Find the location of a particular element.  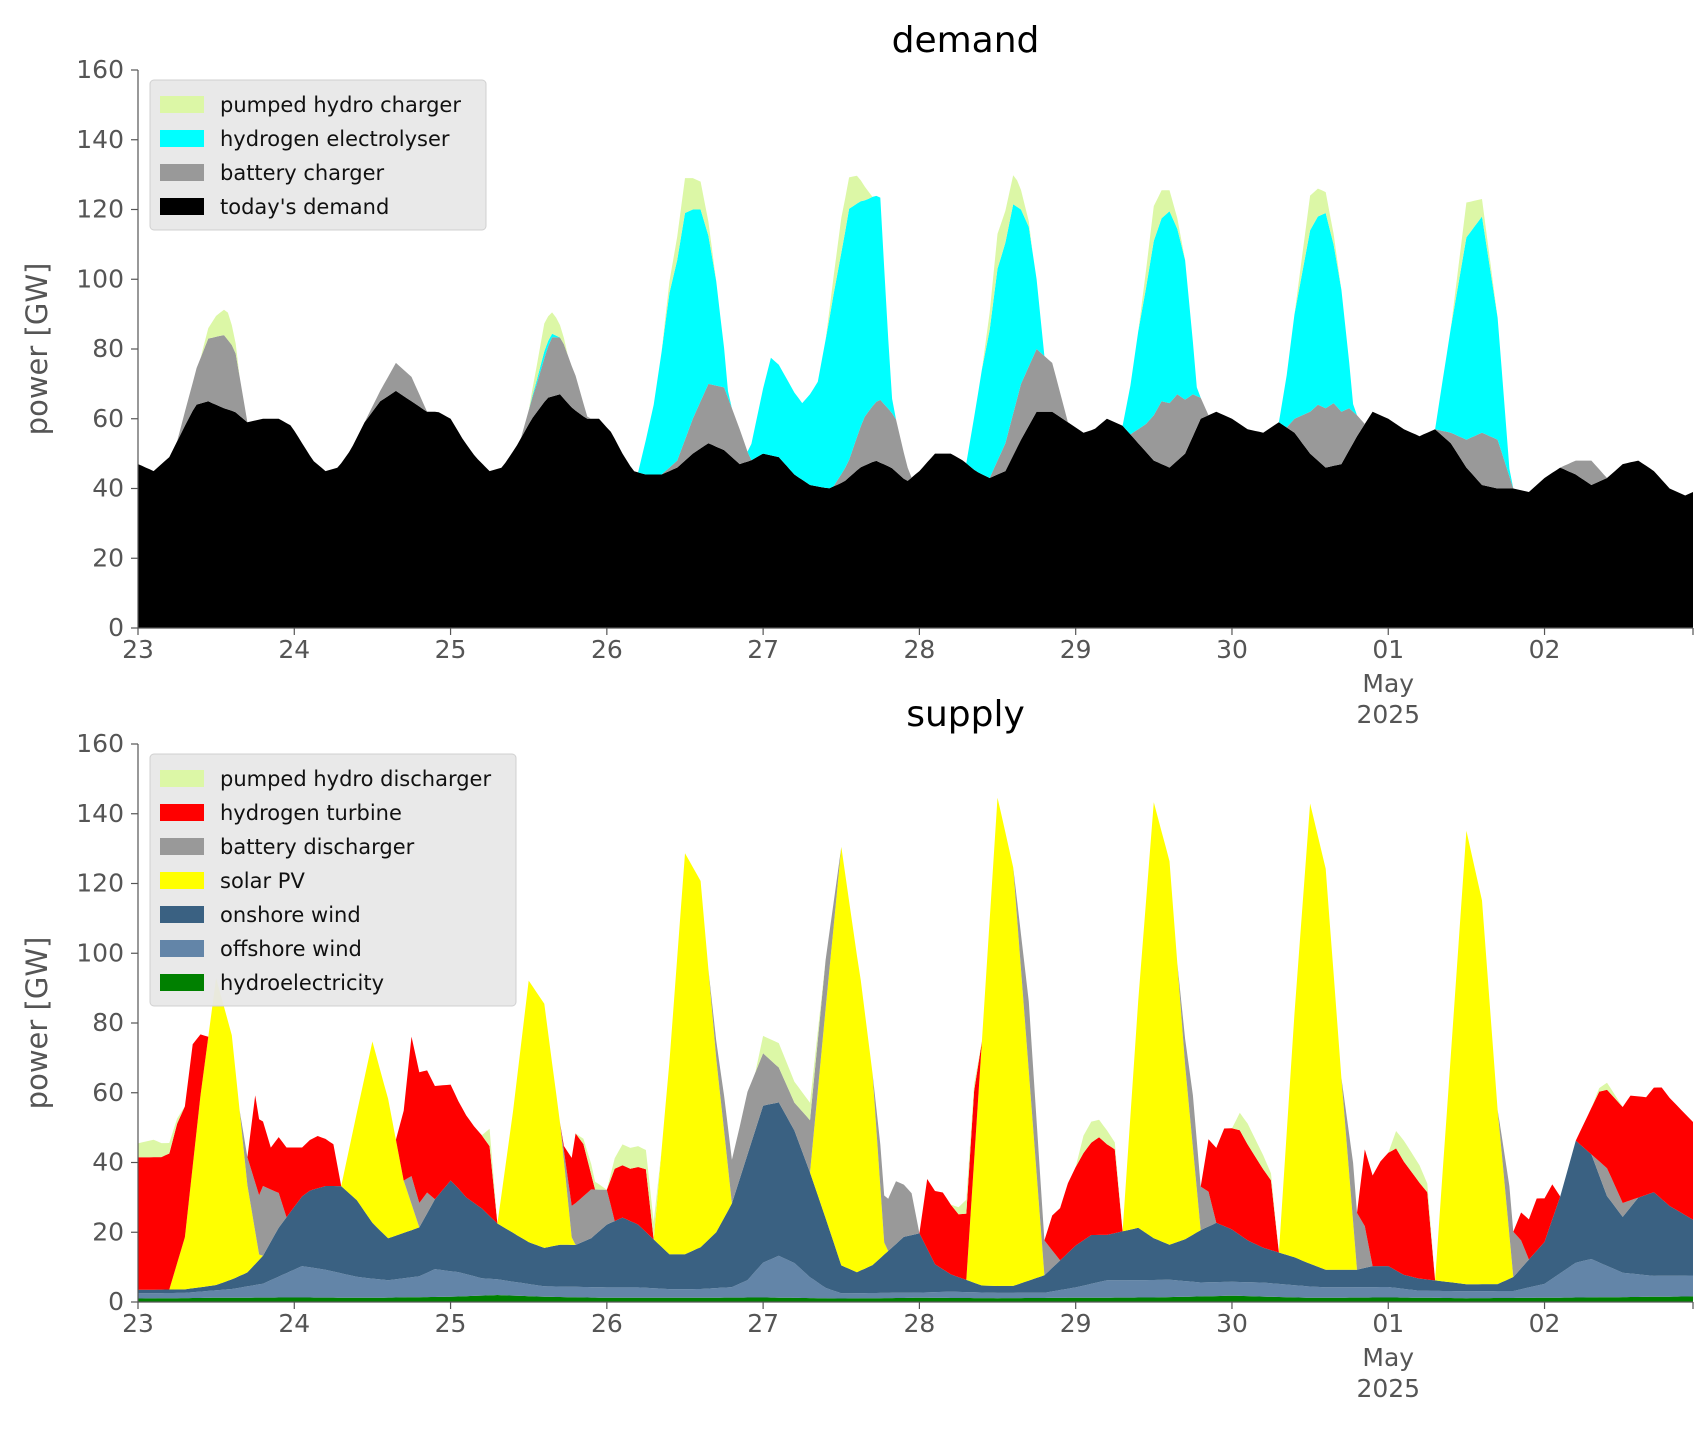

legend-label: today's demand is located at coordinates (304, 207).